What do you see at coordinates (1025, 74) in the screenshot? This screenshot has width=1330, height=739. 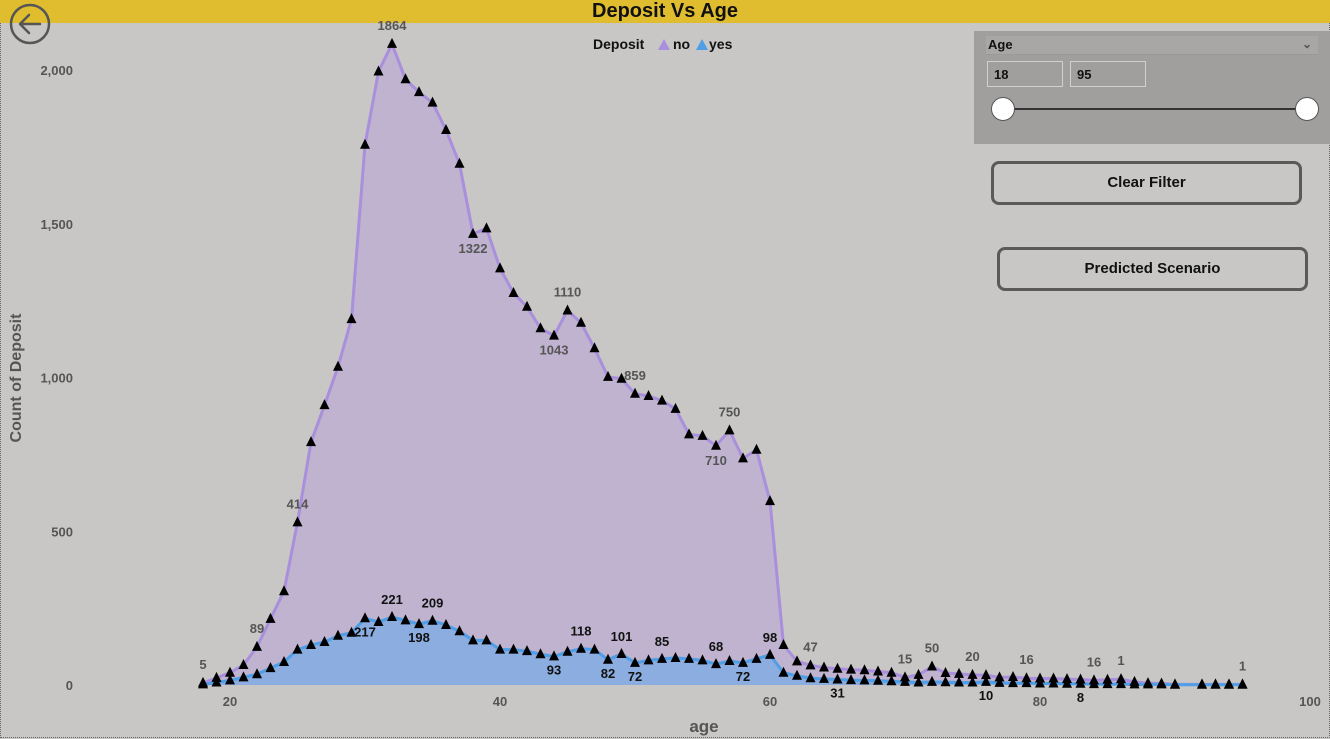 I see `min-age-input: 18` at bounding box center [1025, 74].